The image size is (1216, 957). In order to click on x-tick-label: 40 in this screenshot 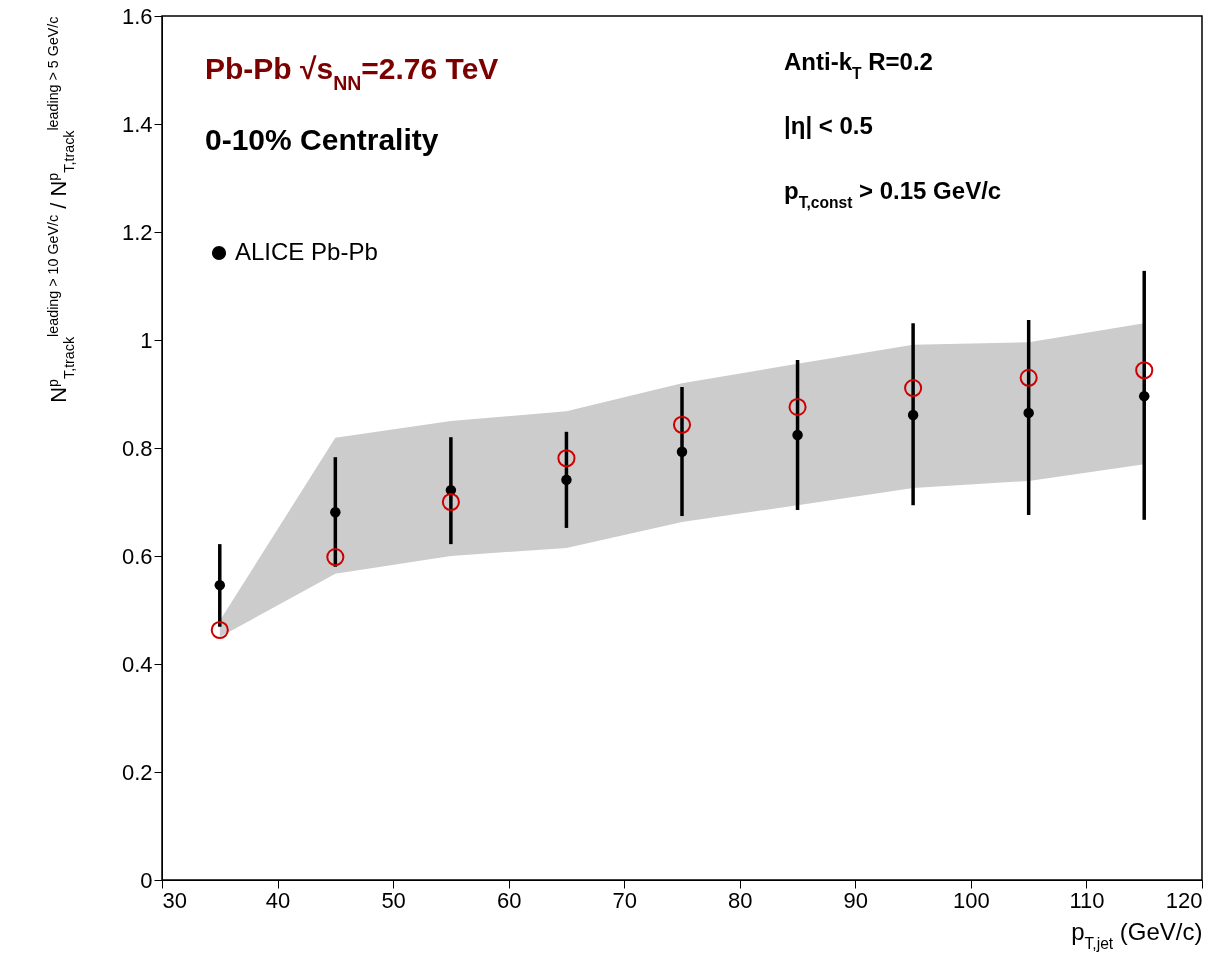, I will do `click(278, 900)`.